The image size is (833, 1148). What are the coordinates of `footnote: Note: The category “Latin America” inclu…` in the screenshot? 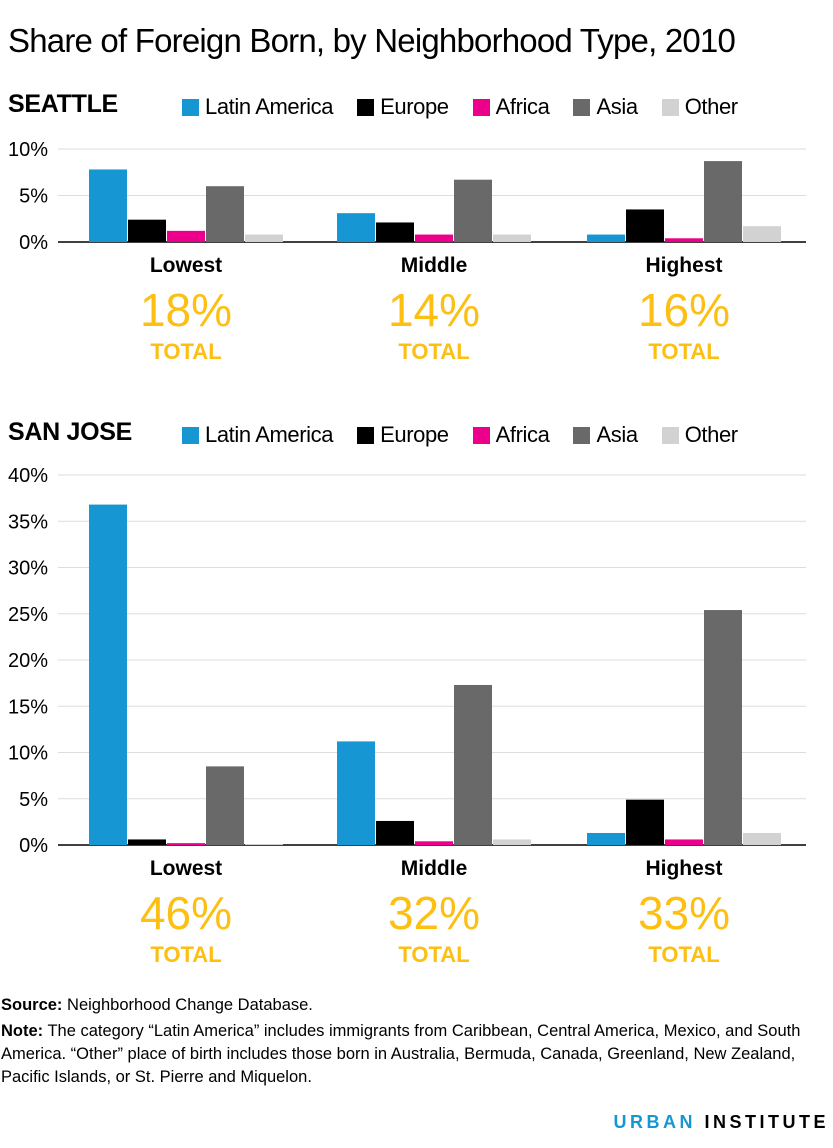 It's located at (416, 1054).